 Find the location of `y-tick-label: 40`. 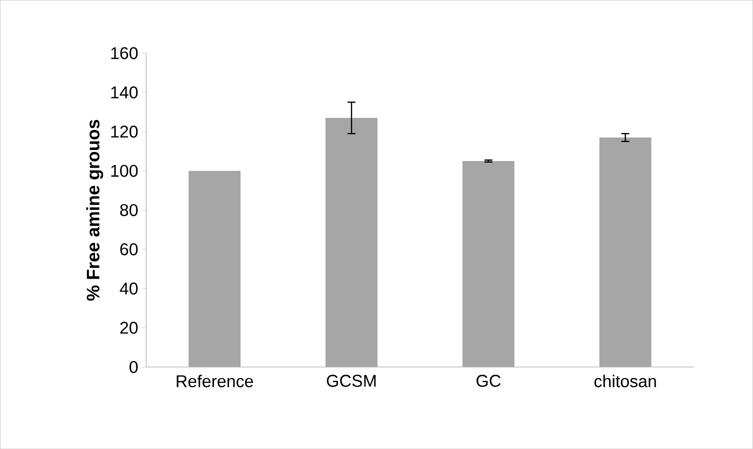

y-tick-label: 40 is located at coordinates (129, 288).